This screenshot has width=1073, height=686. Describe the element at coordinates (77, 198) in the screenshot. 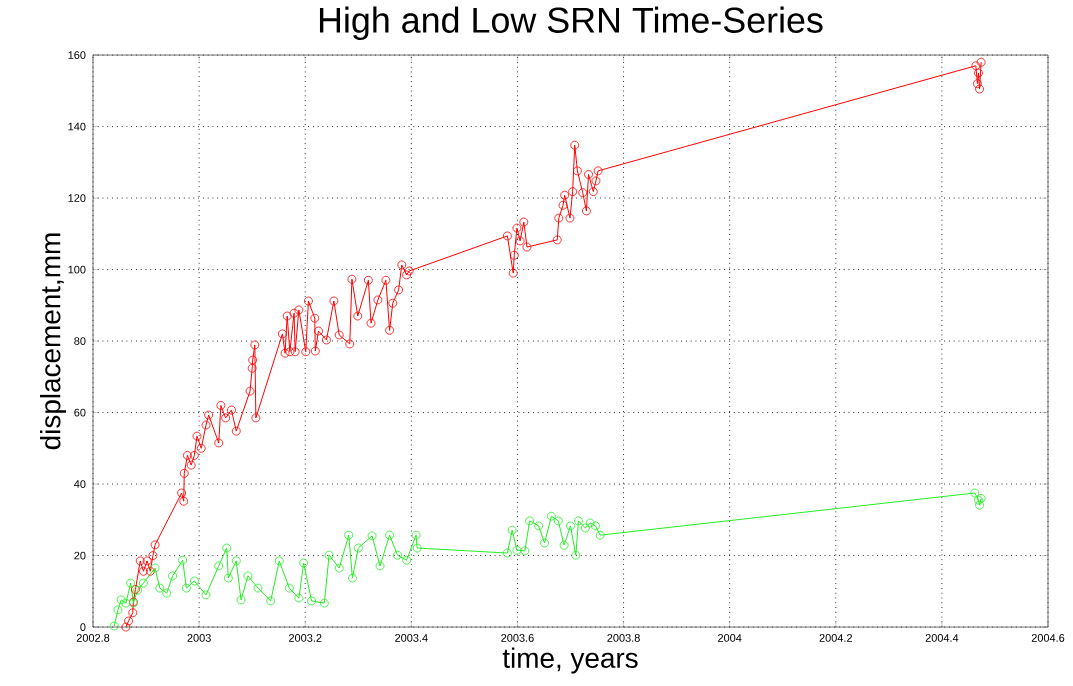

I see `y-tick-label: 120` at that location.